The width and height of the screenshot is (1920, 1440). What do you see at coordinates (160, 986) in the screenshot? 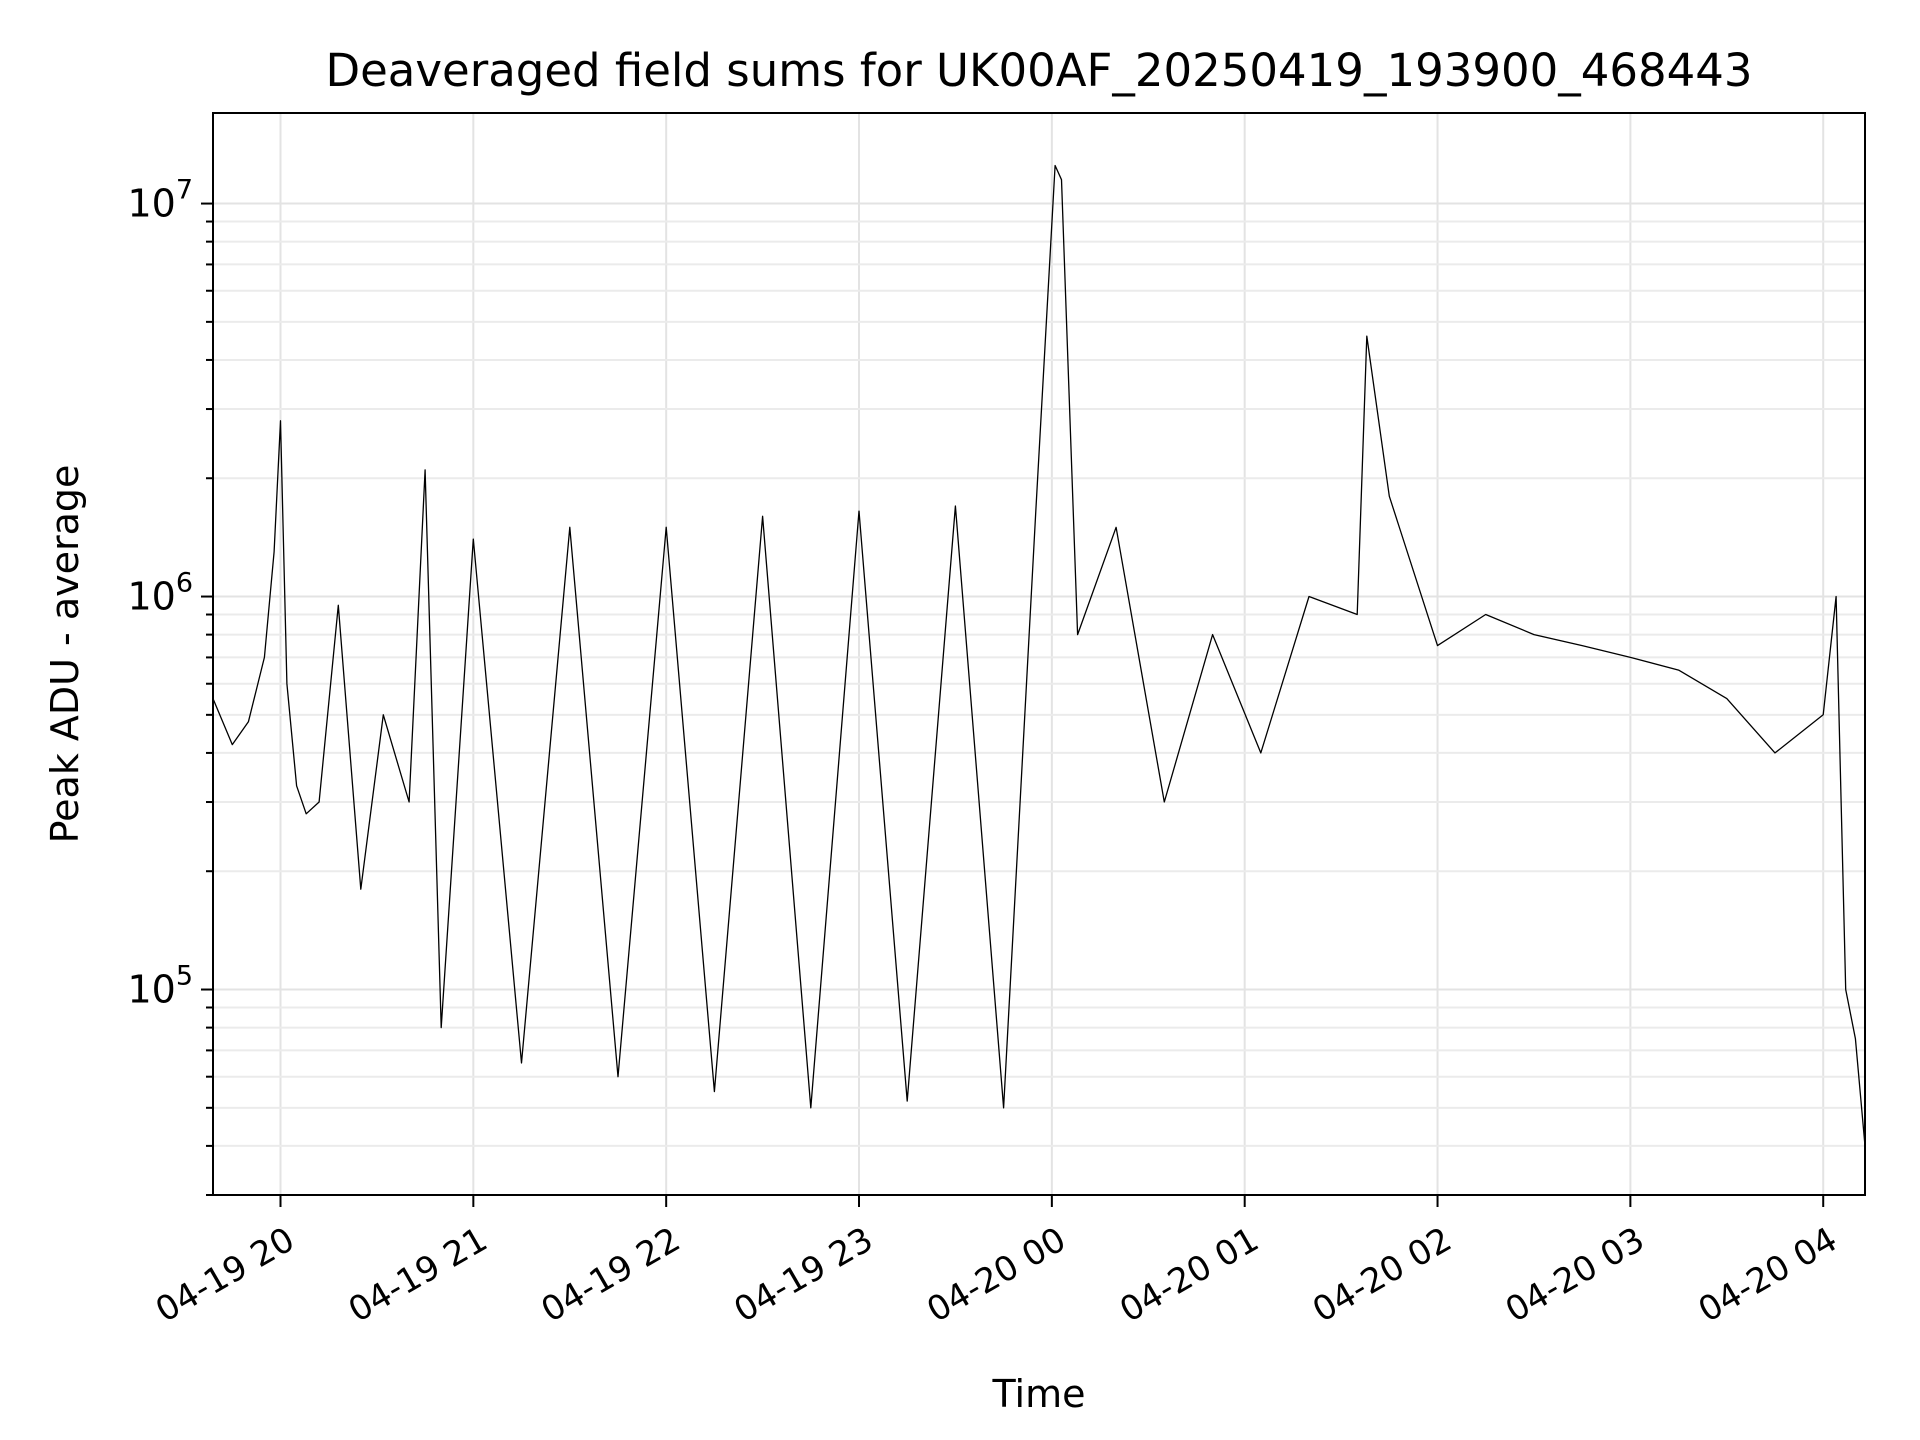
I see `y-tick-label: 10⁵` at bounding box center [160, 986].